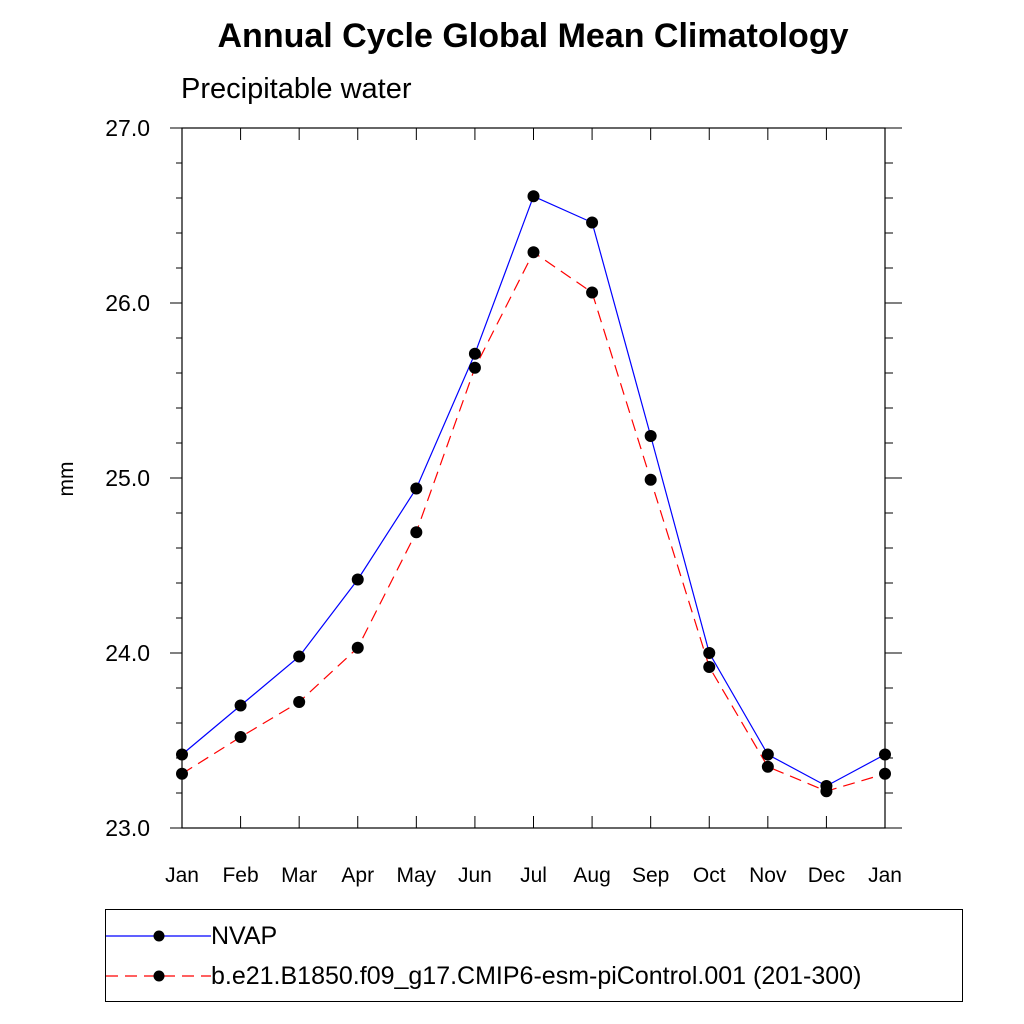 Image resolution: width=1024 pixels, height=1024 pixels. Describe the element at coordinates (709, 875) in the screenshot. I see `x-tick-label: Oct` at that location.